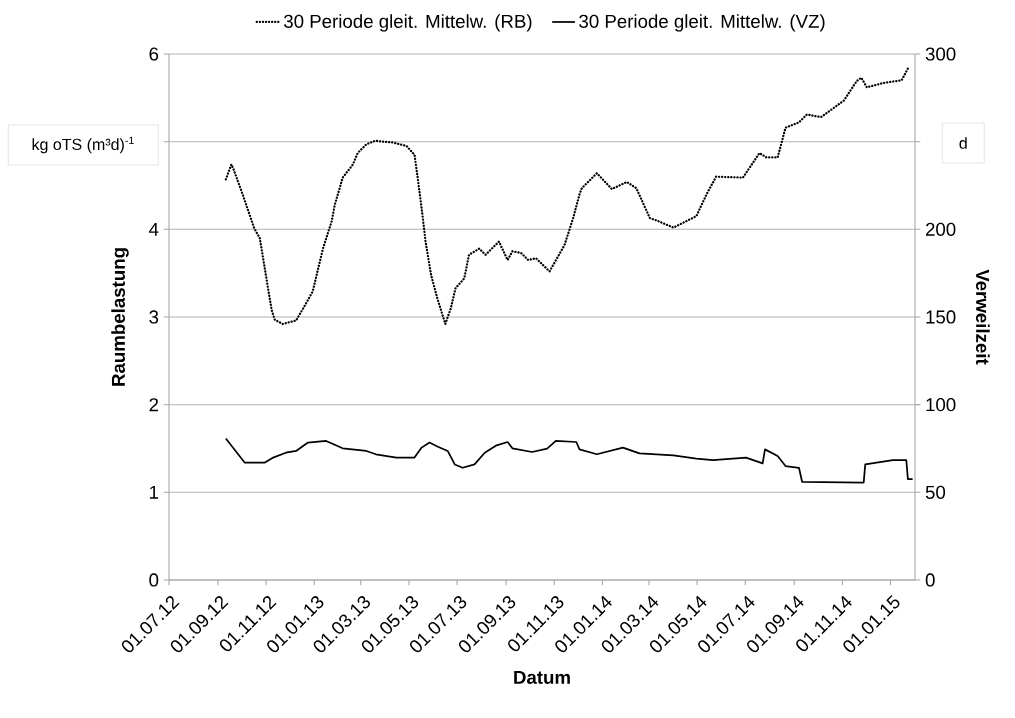 This screenshot has width=1015, height=718. I want to click on y-tick-label: 1, so click(154, 492).